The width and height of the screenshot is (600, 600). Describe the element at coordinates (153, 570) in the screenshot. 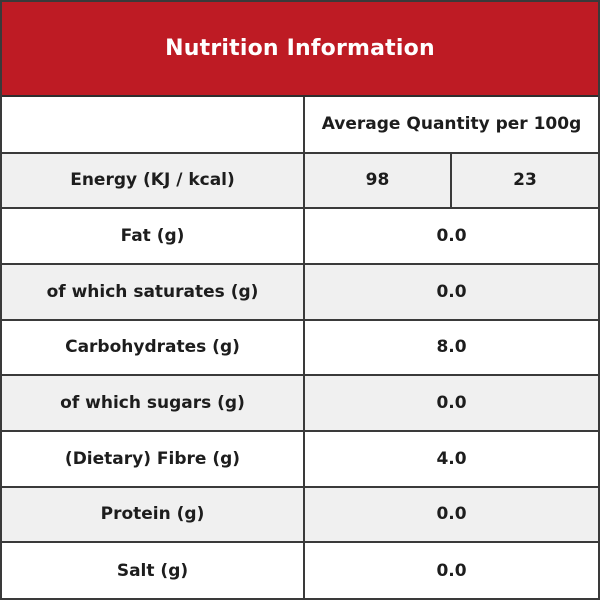

I see `row-label: Salt (g)` at that location.